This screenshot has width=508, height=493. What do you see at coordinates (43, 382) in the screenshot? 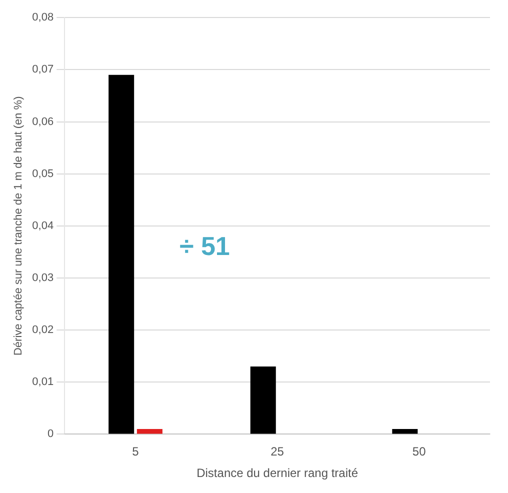
I see `y-tick-label: 0,01` at bounding box center [43, 382].